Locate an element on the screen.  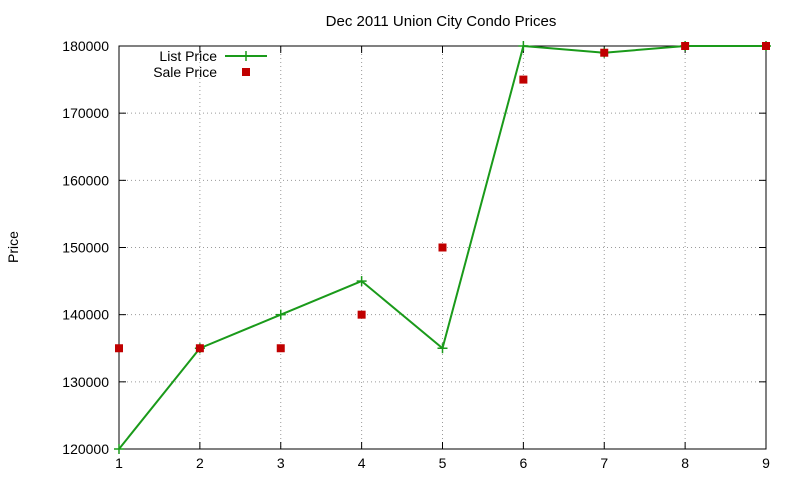
x-tick-label: 7 is located at coordinates (604, 463).